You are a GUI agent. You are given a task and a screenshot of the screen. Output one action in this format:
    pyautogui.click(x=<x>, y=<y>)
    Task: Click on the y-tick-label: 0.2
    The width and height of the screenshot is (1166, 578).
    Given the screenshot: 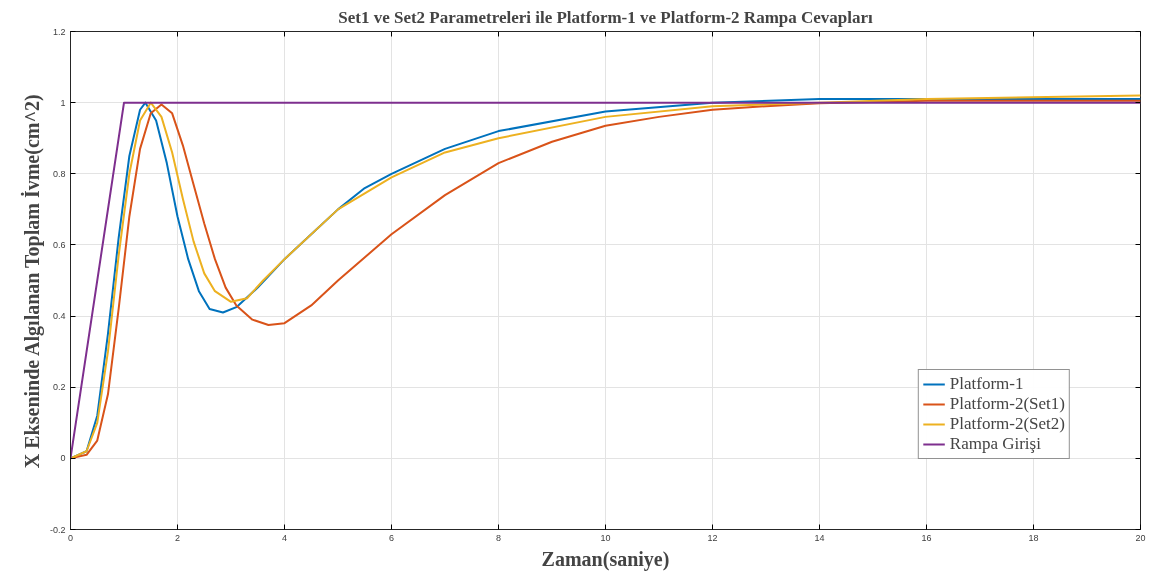 What is the action you would take?
    pyautogui.click(x=59, y=387)
    